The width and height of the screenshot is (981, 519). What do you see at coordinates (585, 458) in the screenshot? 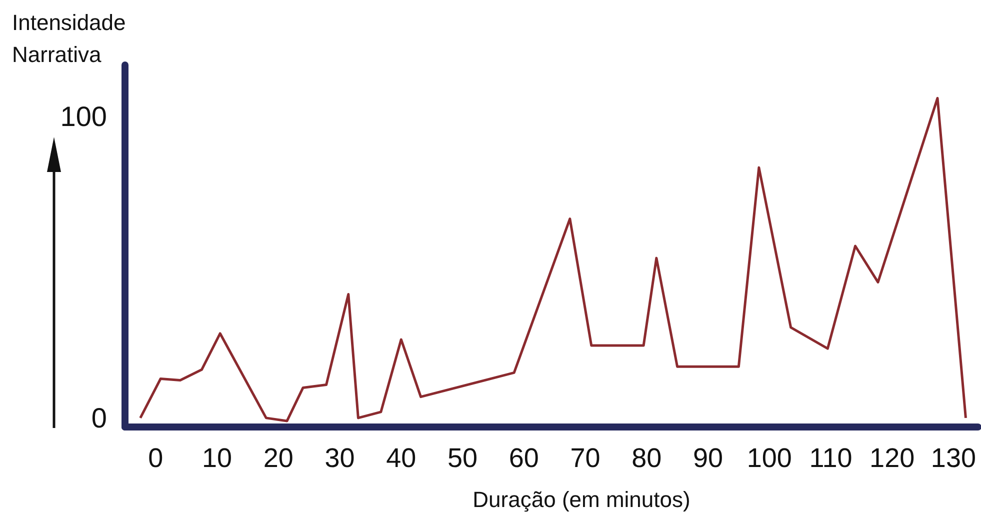
I see `x-tick-label: 70` at bounding box center [585, 458].